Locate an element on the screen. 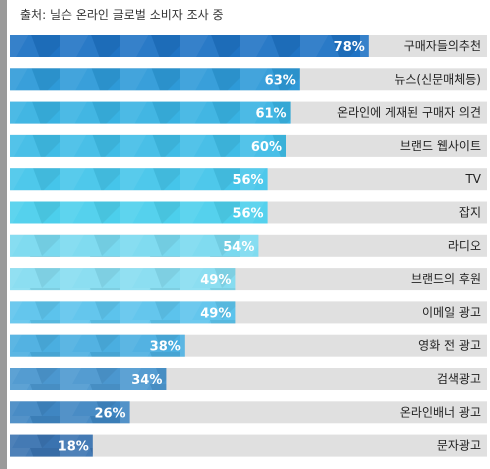  left-accent-bar is located at coordinates (3, 234).